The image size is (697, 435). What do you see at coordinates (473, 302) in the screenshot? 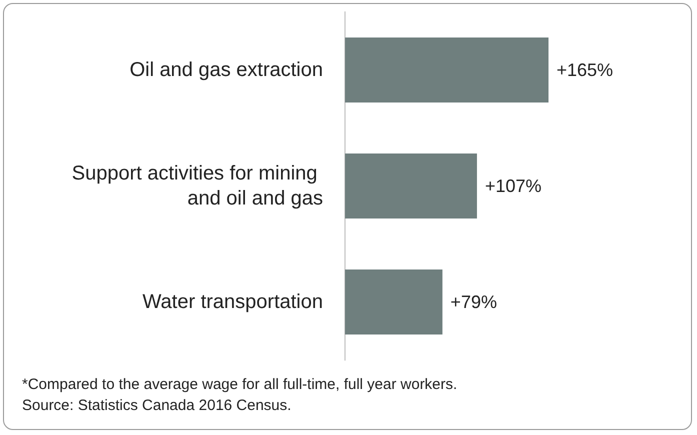
I see `data-label: +79%` at bounding box center [473, 302].